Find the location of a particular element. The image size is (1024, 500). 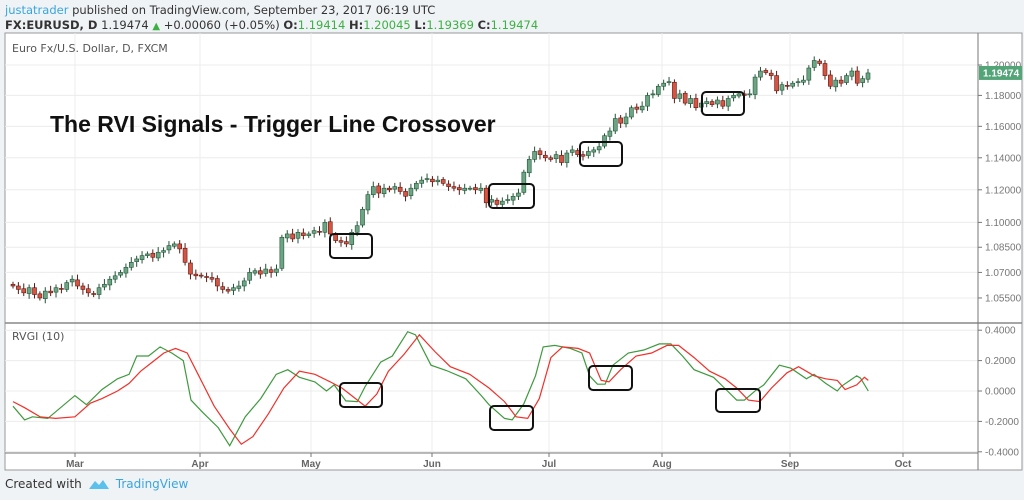

rvgi-indicator-label: RVGI (10) is located at coordinates (38, 336).